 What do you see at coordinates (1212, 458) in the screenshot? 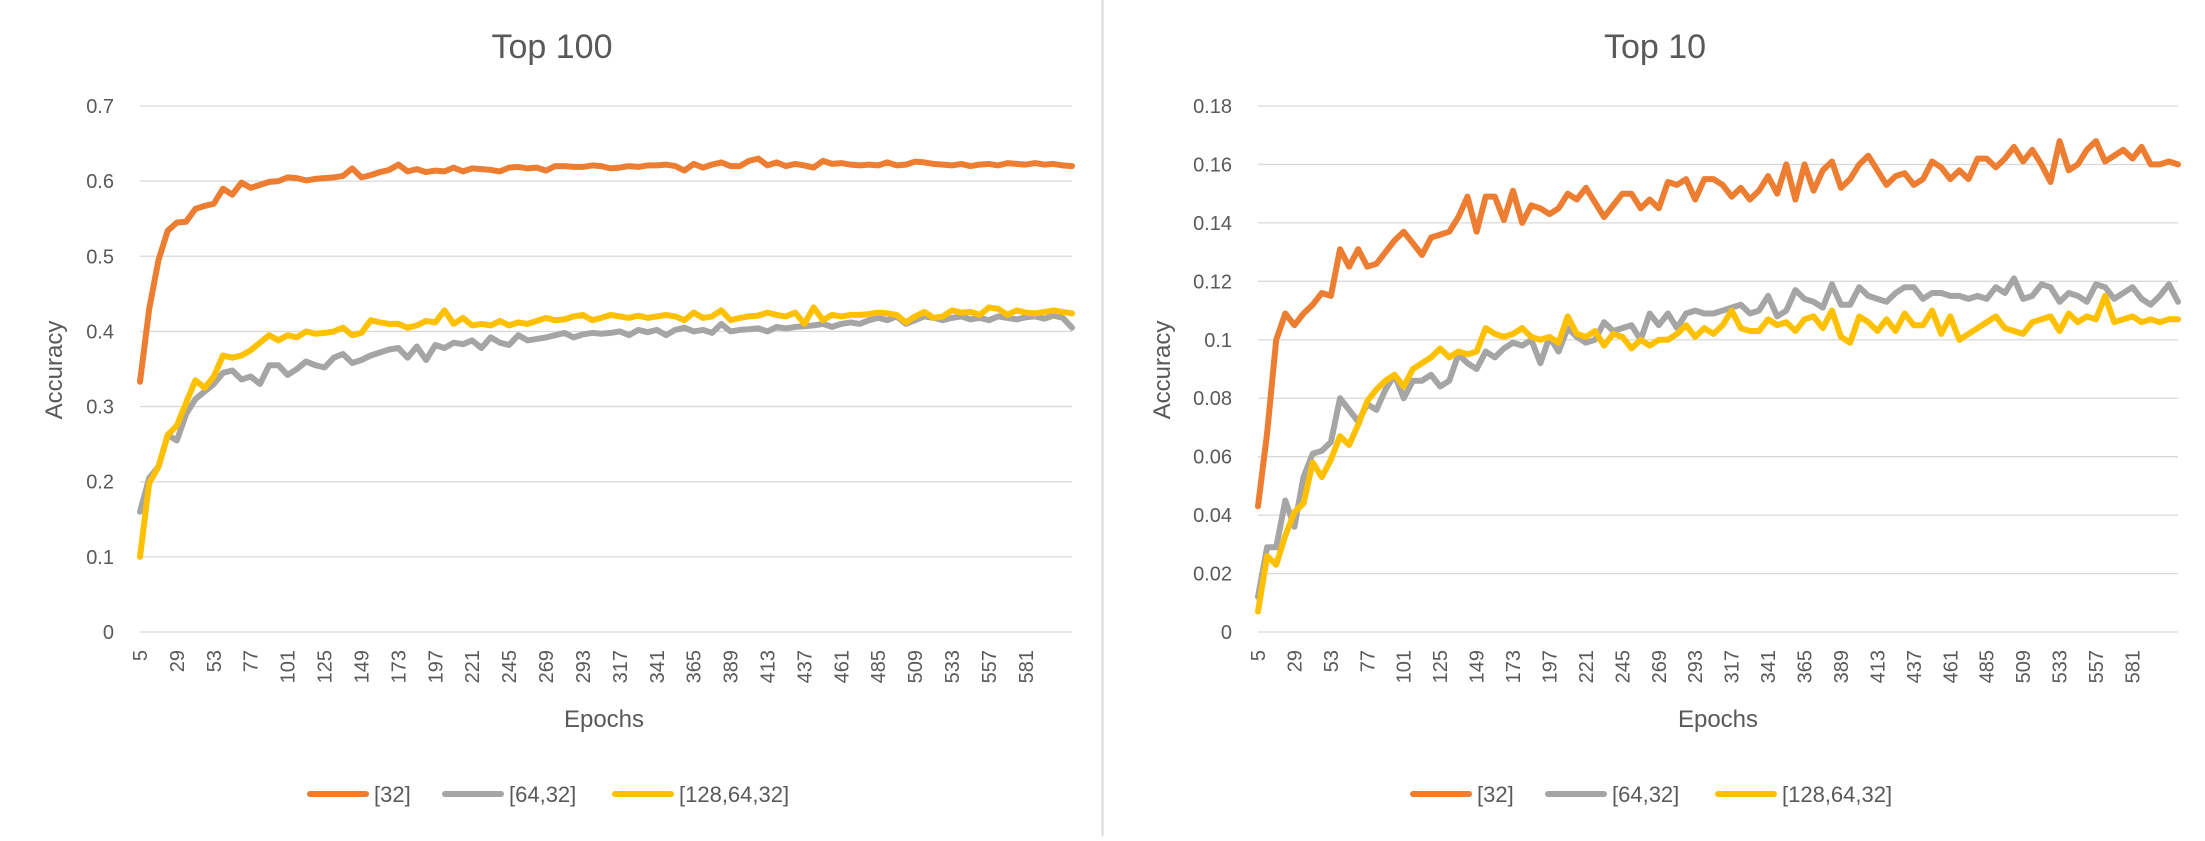
I see `y-tick-label: 0.06` at bounding box center [1212, 458].